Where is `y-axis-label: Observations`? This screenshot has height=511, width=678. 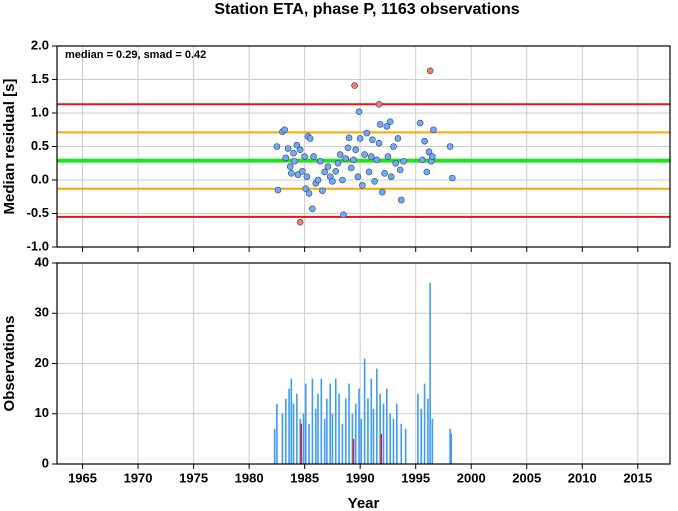 y-axis-label: Observations is located at coordinates (9, 364).